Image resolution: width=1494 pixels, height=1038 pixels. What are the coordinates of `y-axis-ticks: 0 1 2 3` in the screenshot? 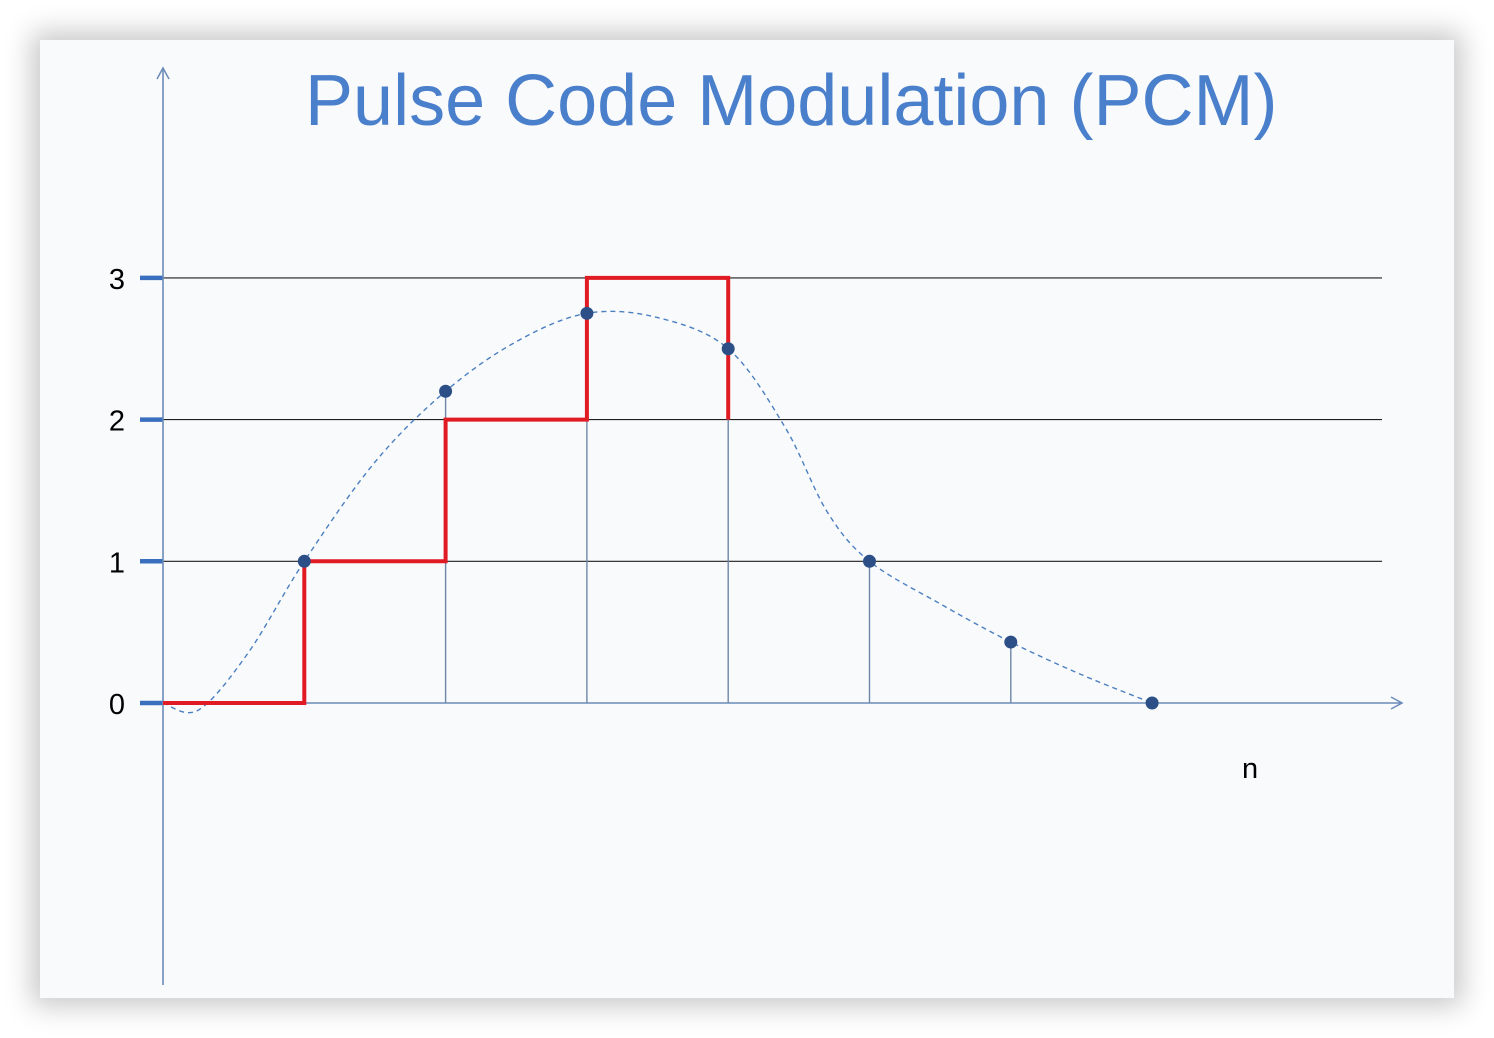 It's located at (136, 492).